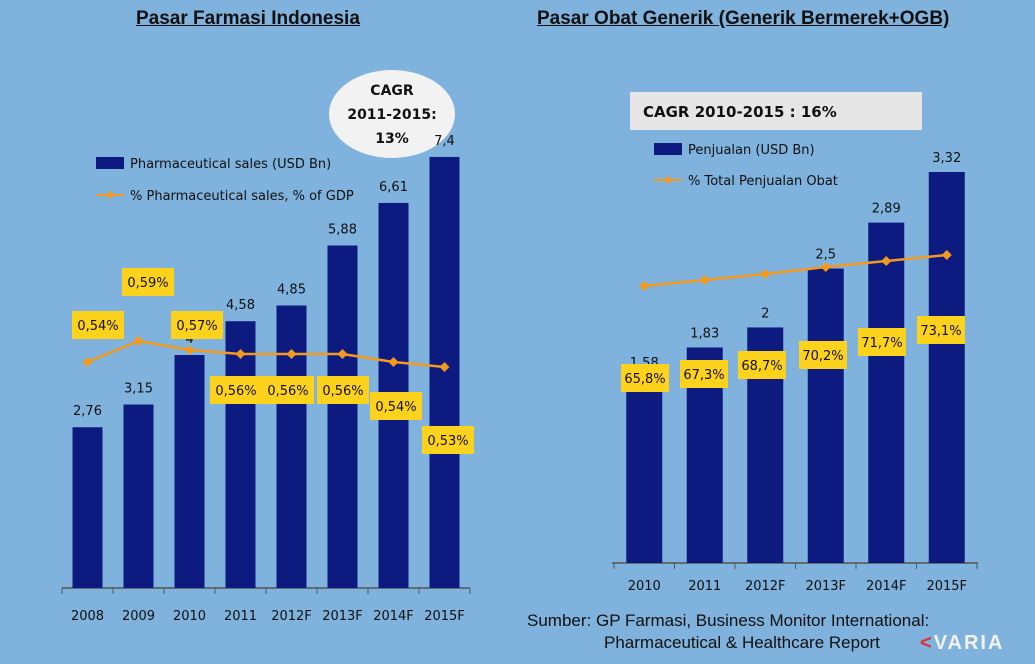 The width and height of the screenshot is (1035, 664). I want to click on right-bar-value-label: 3,32, so click(946, 158).